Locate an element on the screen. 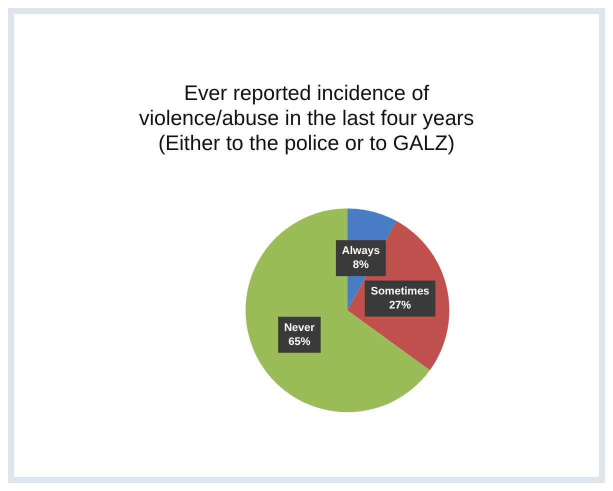  chart-title: Ever reported incidence of violence/abuse in the last four years (Either to the police or to GALZ) is located at coordinates (306, 118).